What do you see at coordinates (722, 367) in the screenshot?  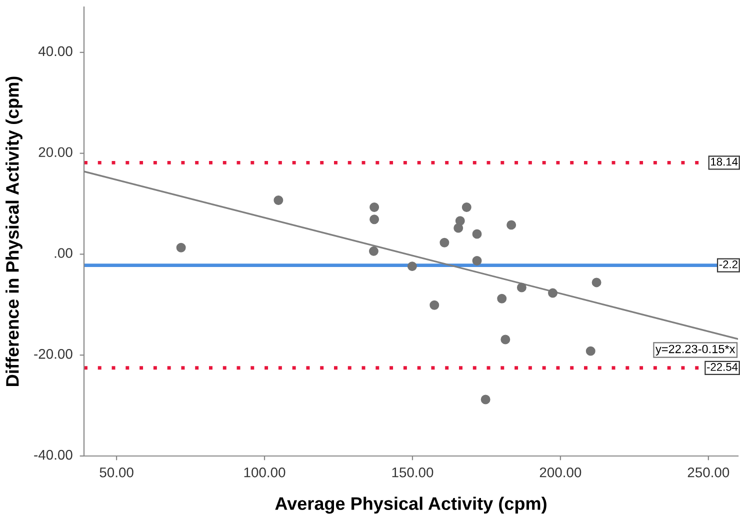 I see `ref-line-label: -22.54` at bounding box center [722, 367].